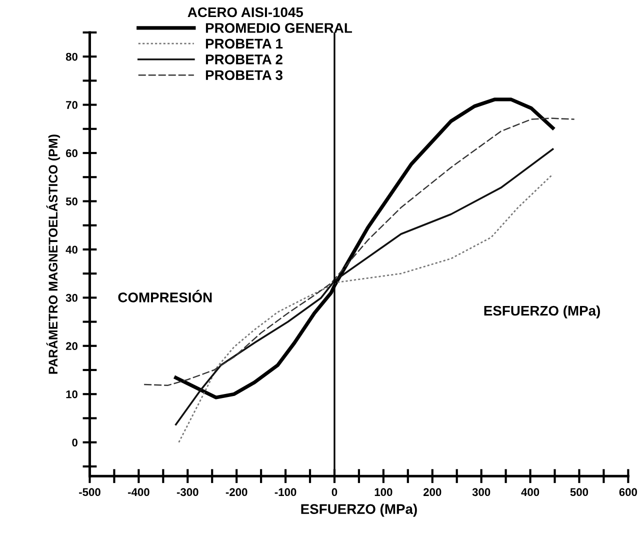  Describe the element at coordinates (72, 346) in the screenshot. I see `y-tick-label: 20` at that location.